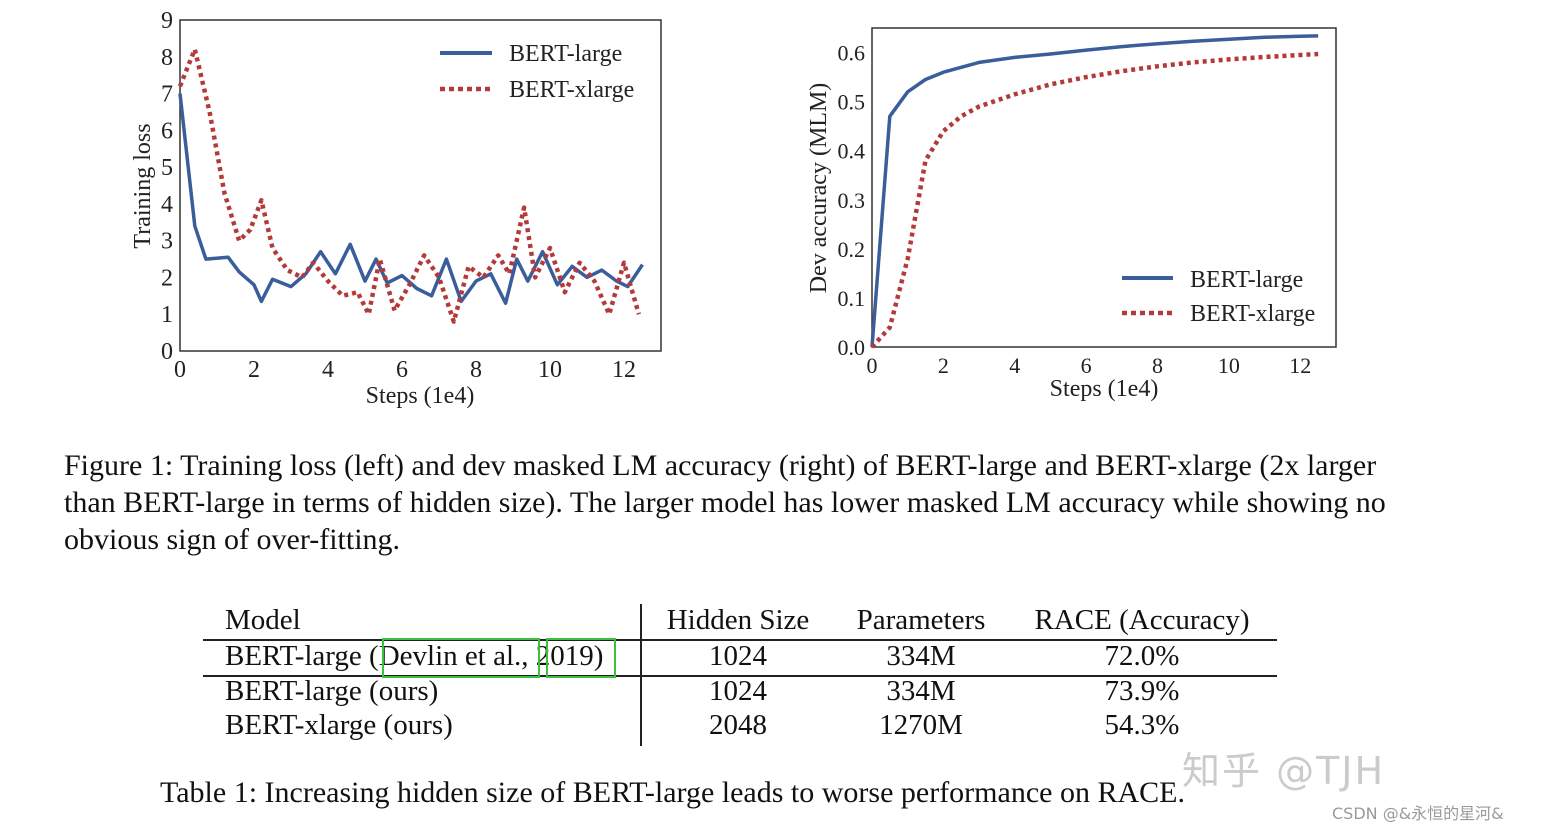 This screenshot has width=1544, height=830. What do you see at coordinates (254, 370) in the screenshot?
I see `left-x-tick-label: 2` at bounding box center [254, 370].